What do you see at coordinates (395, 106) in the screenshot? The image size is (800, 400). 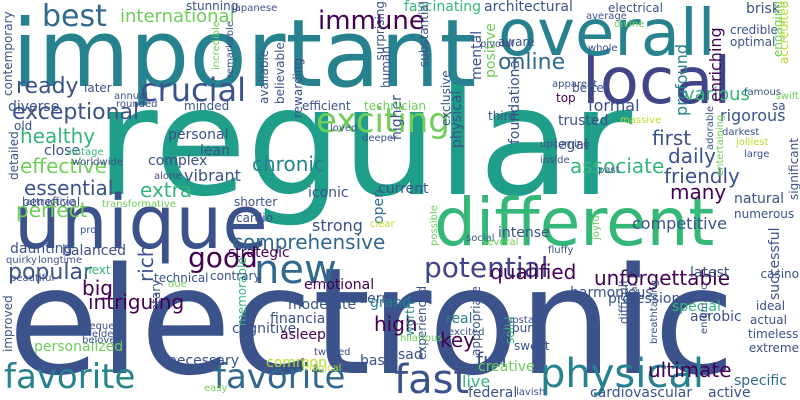 I see `cloud-word: technician` at bounding box center [395, 106].